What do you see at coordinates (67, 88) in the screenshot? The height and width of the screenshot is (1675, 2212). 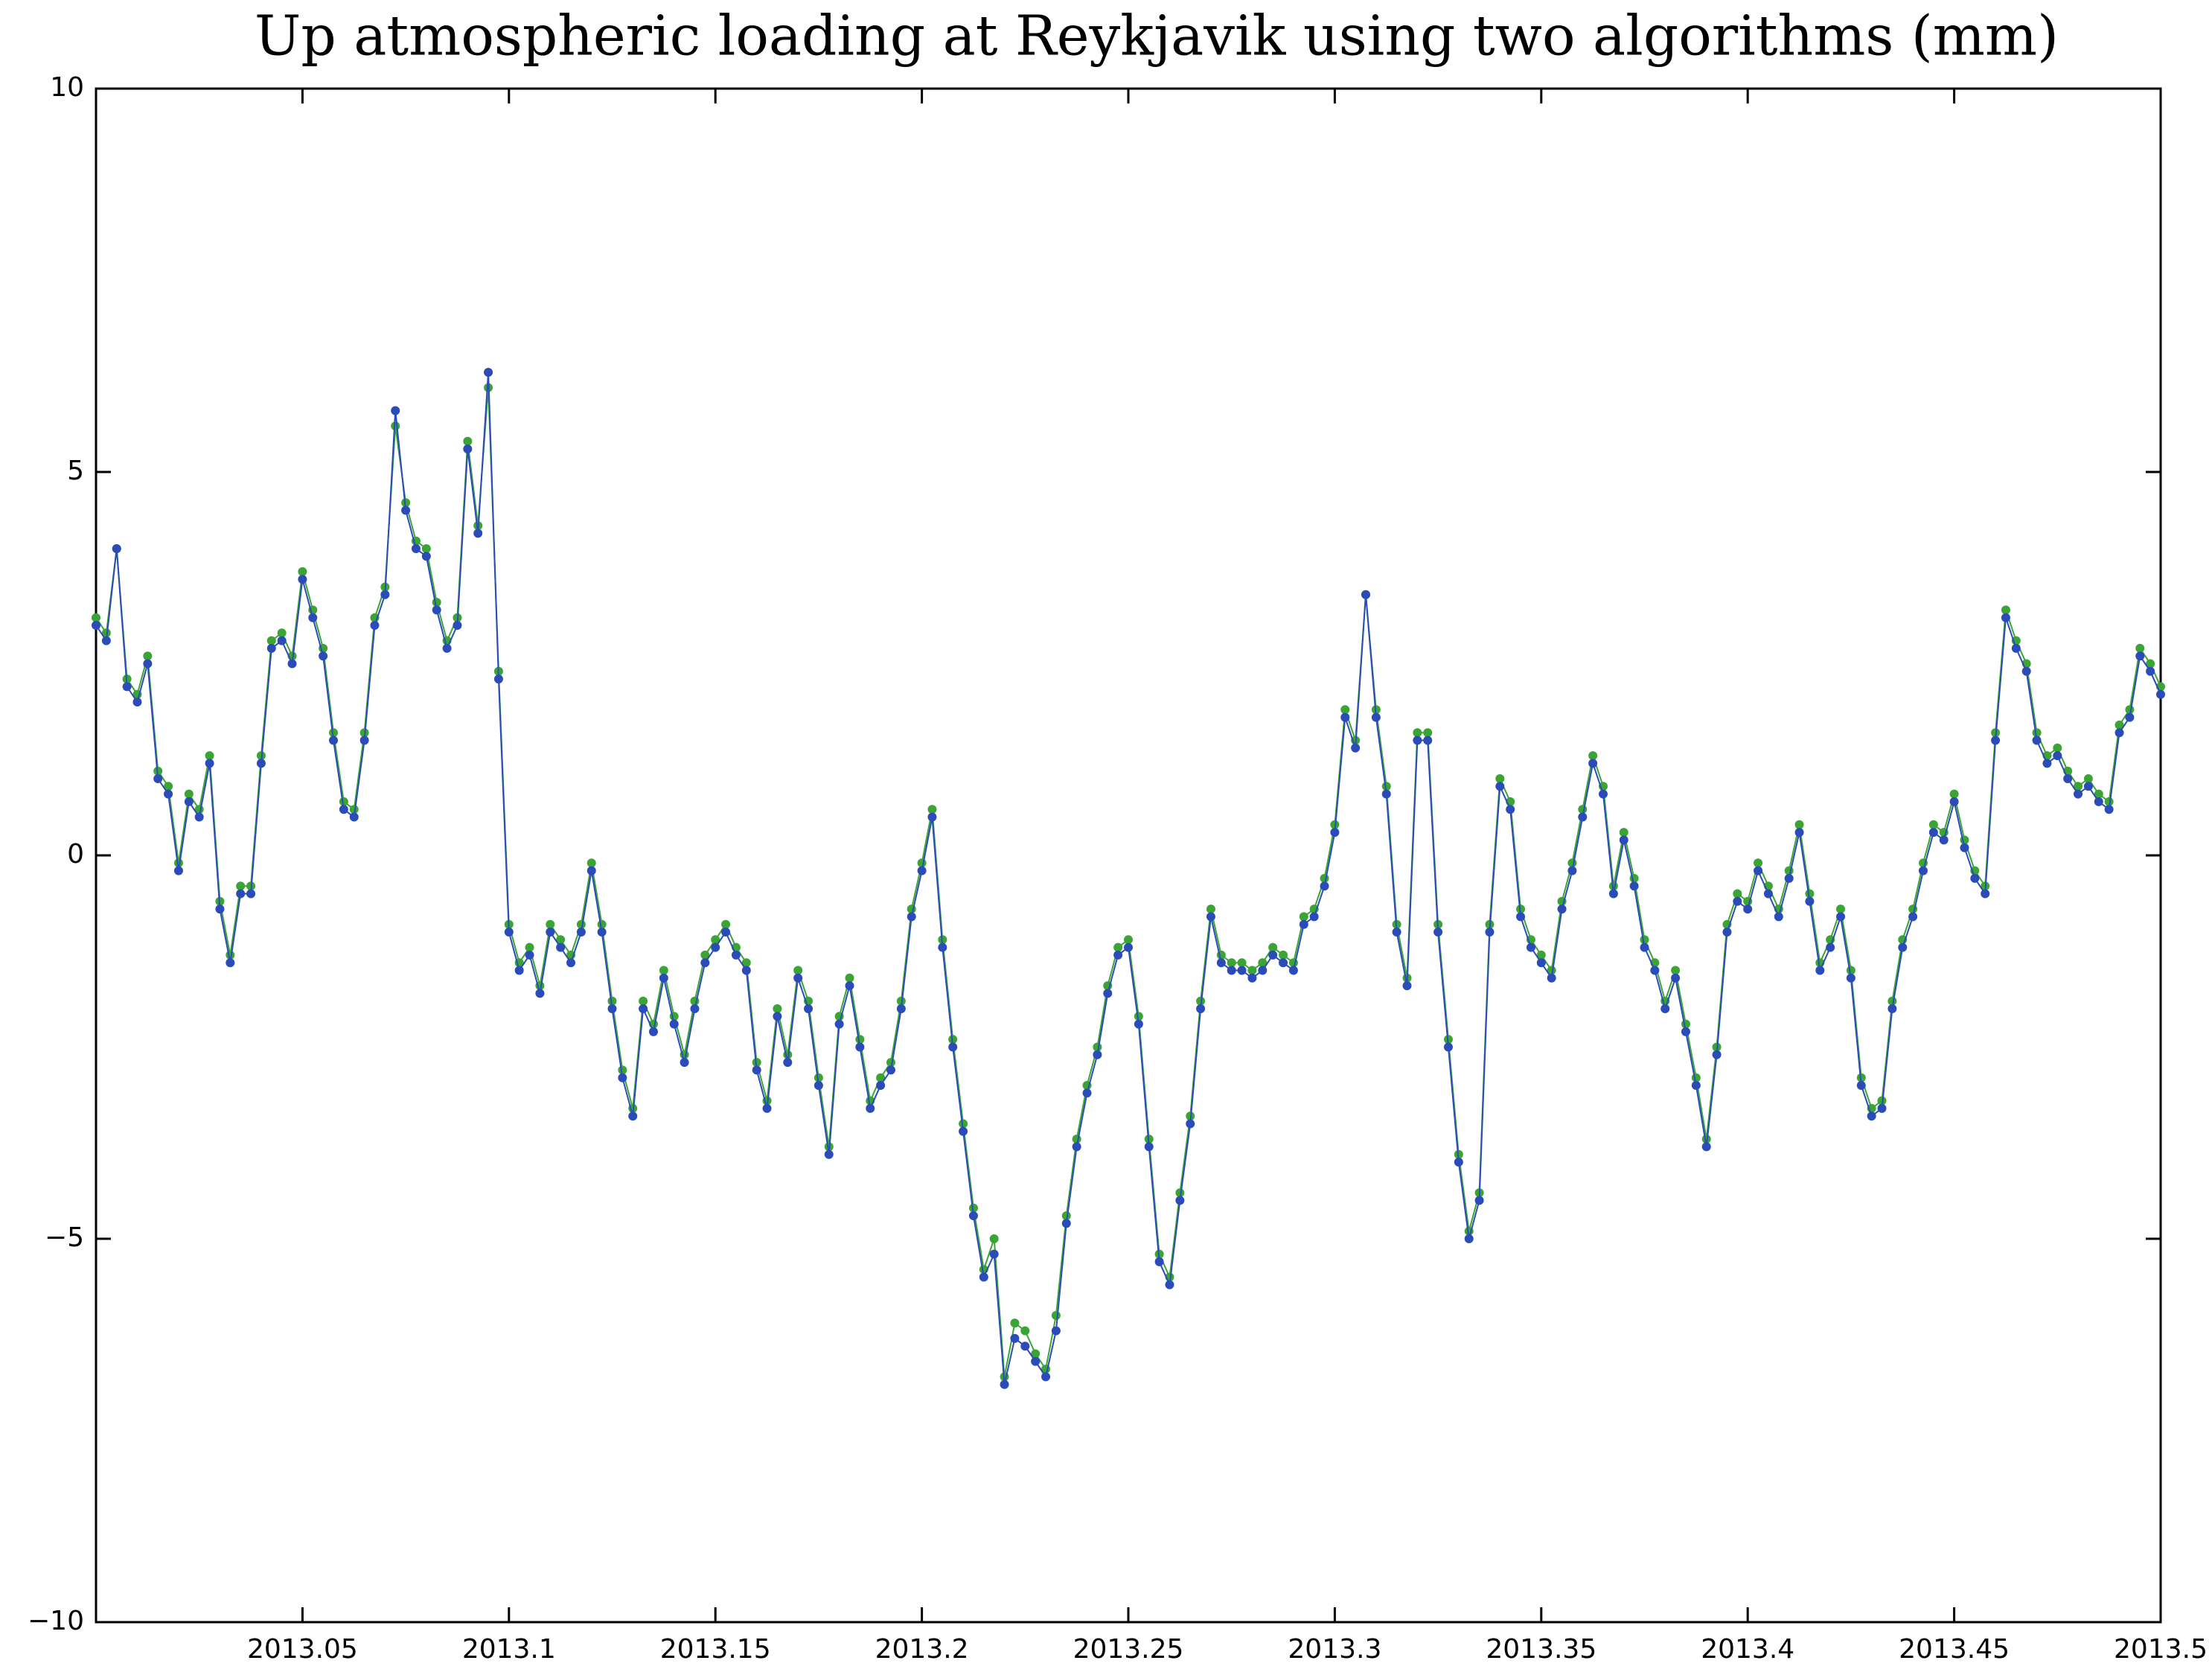 I see `y-tick-label: 10` at bounding box center [67, 88].